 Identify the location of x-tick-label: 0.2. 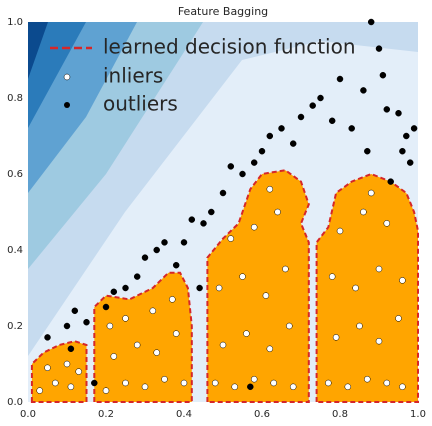
(106, 414).